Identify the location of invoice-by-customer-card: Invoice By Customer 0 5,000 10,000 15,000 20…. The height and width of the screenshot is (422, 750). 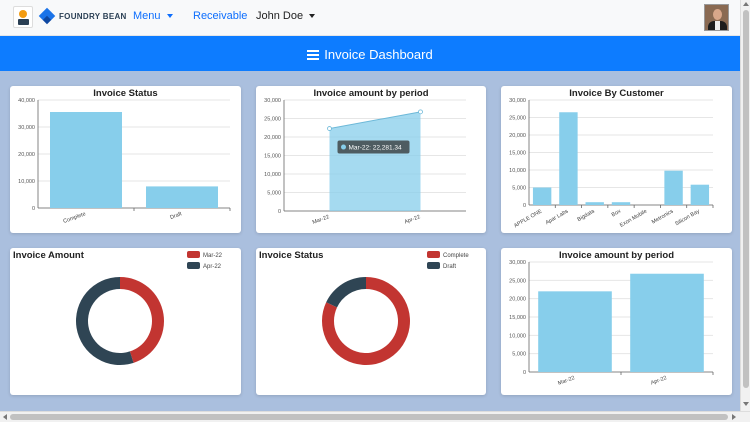
(616, 159).